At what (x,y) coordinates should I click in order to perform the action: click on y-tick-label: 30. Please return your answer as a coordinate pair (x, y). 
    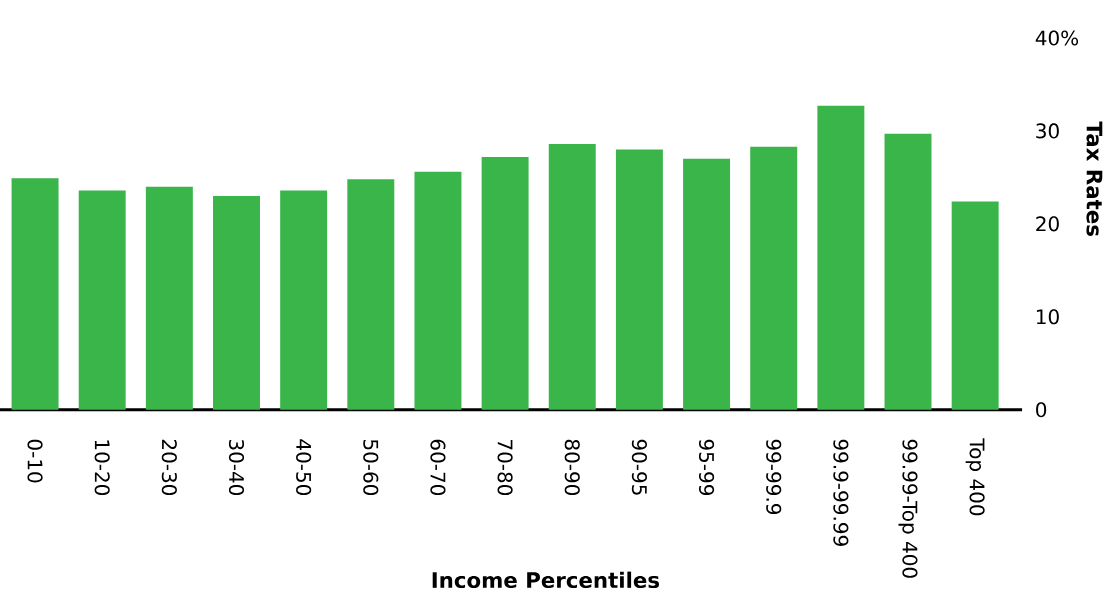
    Looking at the image, I should click on (1047, 131).